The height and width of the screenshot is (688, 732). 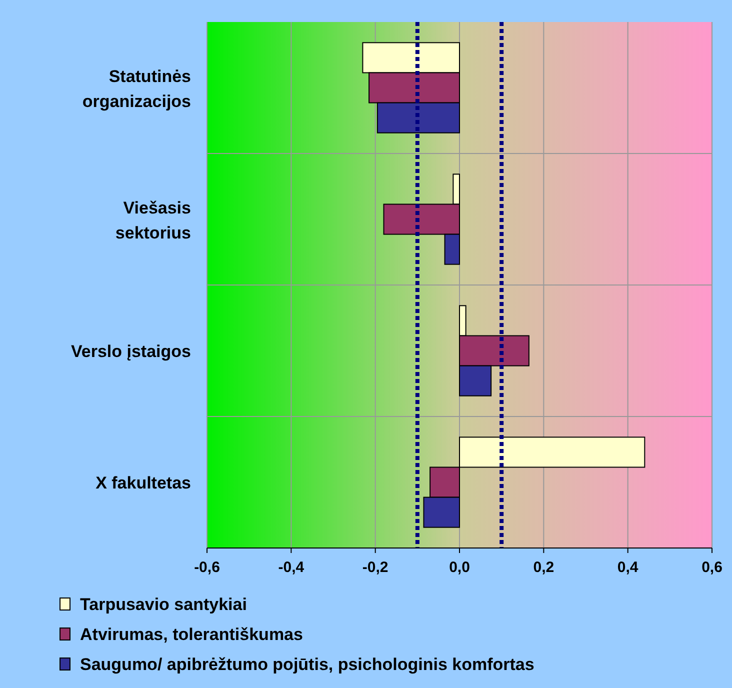 What do you see at coordinates (136, 88) in the screenshot?
I see `y-tick-label: Statutinės organizacijos` at bounding box center [136, 88].